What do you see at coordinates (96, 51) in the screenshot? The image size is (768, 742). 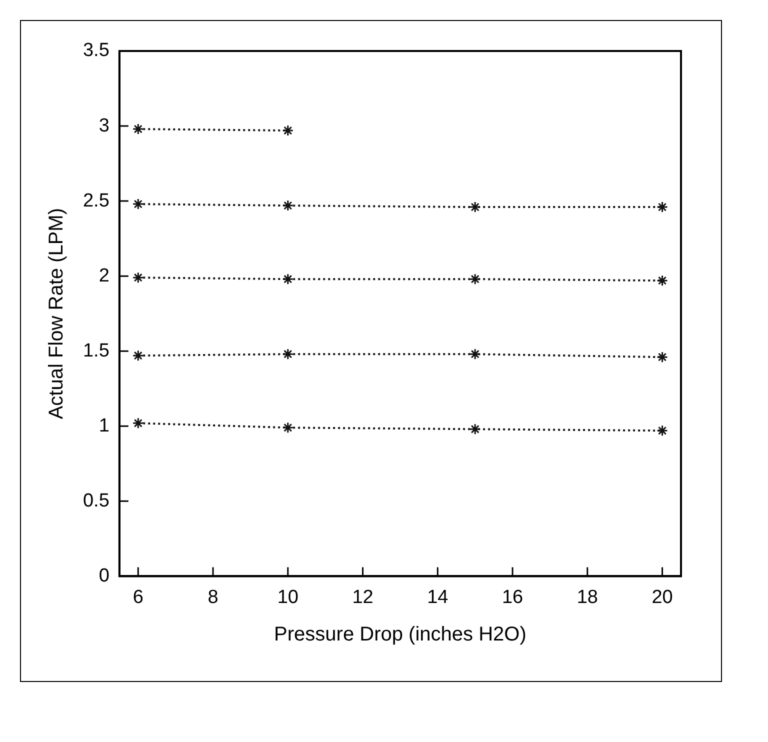 I see `y-tick-label: 3.5` at bounding box center [96, 51].